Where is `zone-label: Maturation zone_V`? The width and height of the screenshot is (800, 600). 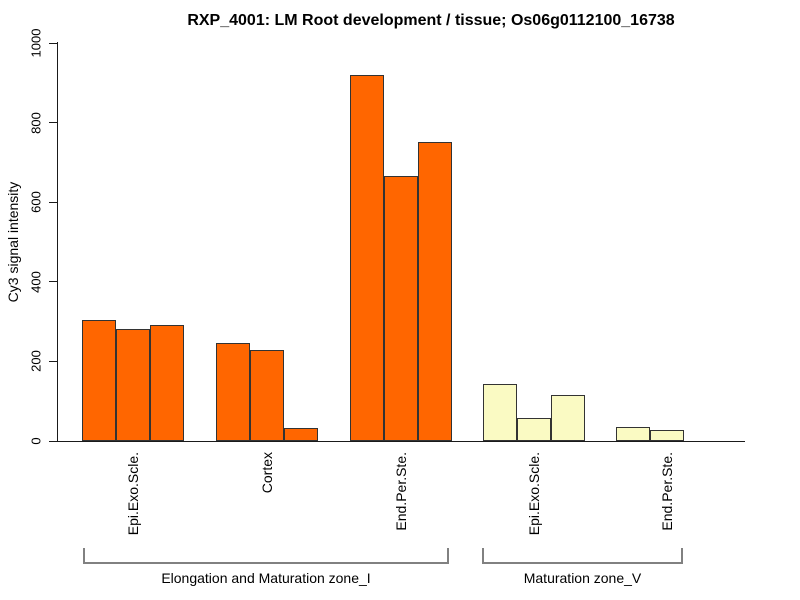 zone-label: Maturation zone_V is located at coordinates (582, 578).